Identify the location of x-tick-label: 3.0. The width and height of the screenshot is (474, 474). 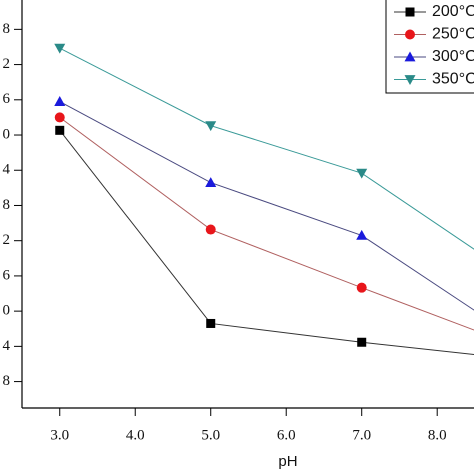
(59, 435).